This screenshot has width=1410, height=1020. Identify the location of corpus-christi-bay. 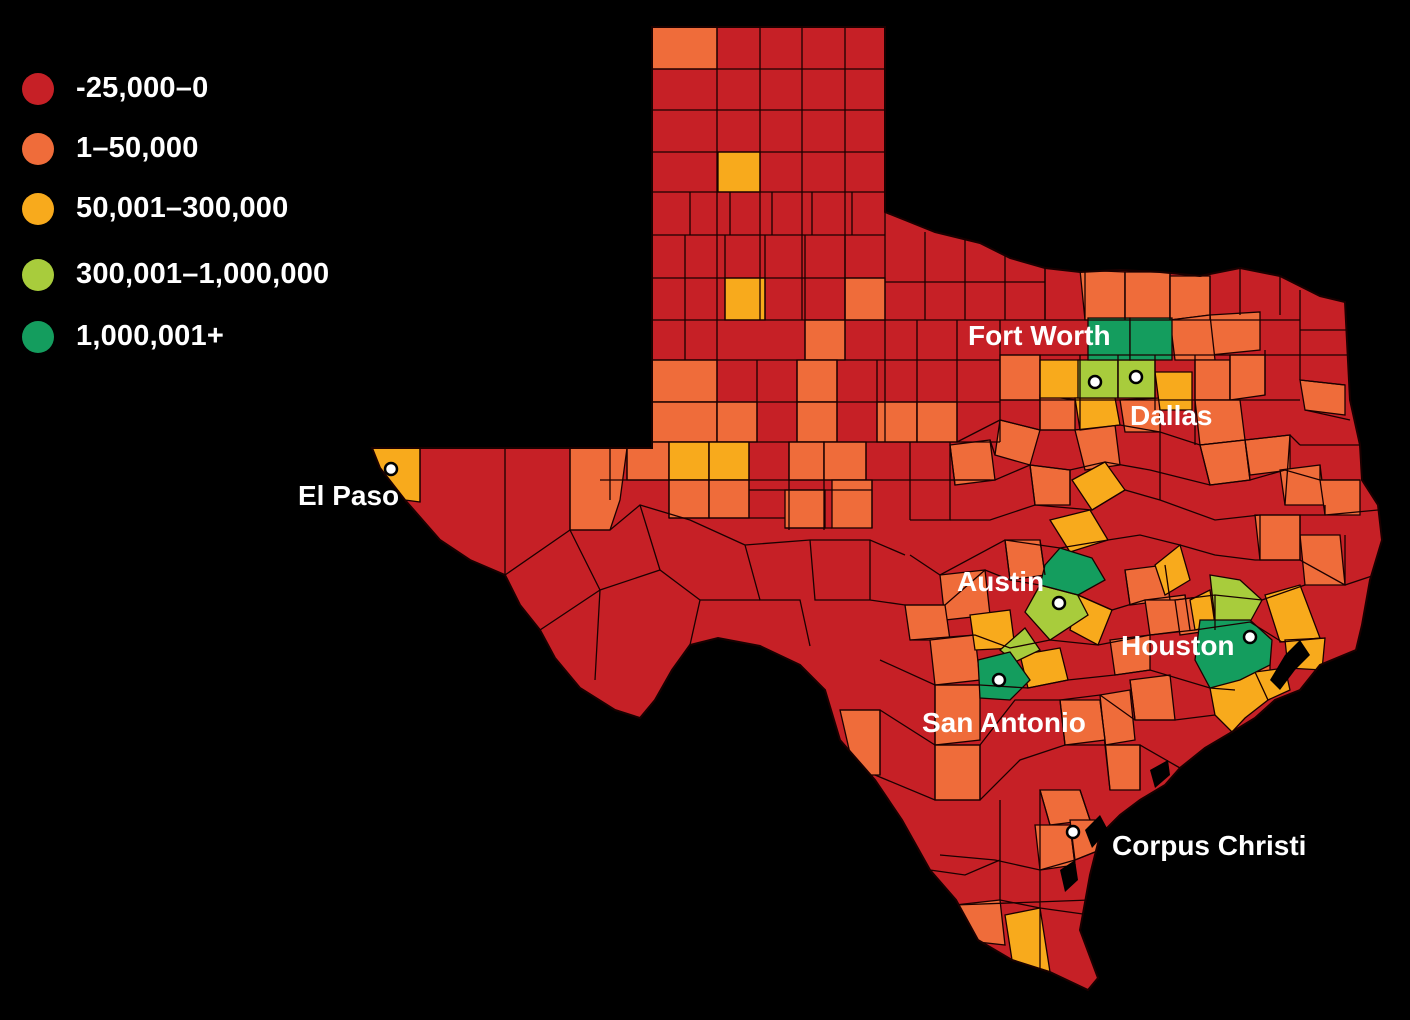
(1096, 831).